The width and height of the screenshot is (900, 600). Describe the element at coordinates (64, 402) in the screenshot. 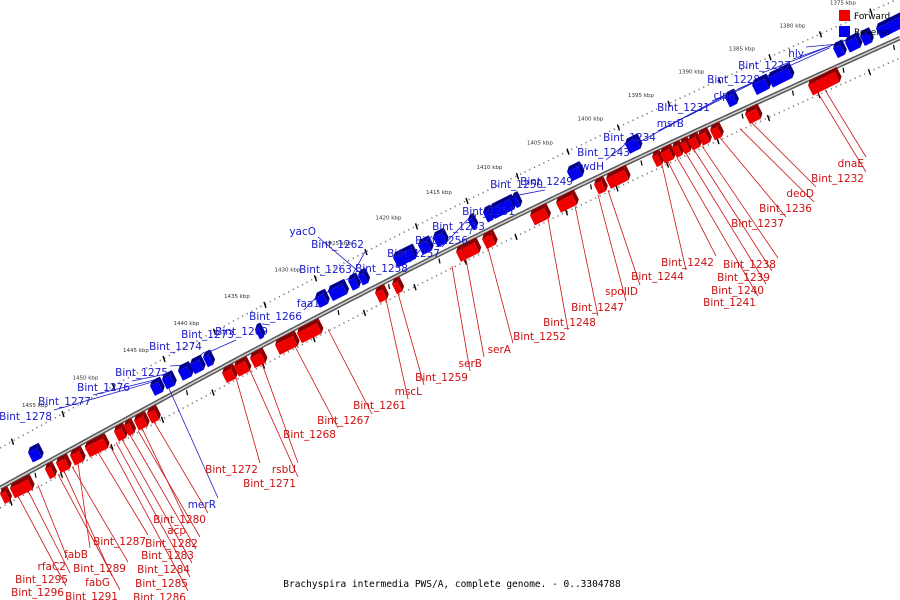

I see `gene-label-bint-1277: Bint_1277` at that location.